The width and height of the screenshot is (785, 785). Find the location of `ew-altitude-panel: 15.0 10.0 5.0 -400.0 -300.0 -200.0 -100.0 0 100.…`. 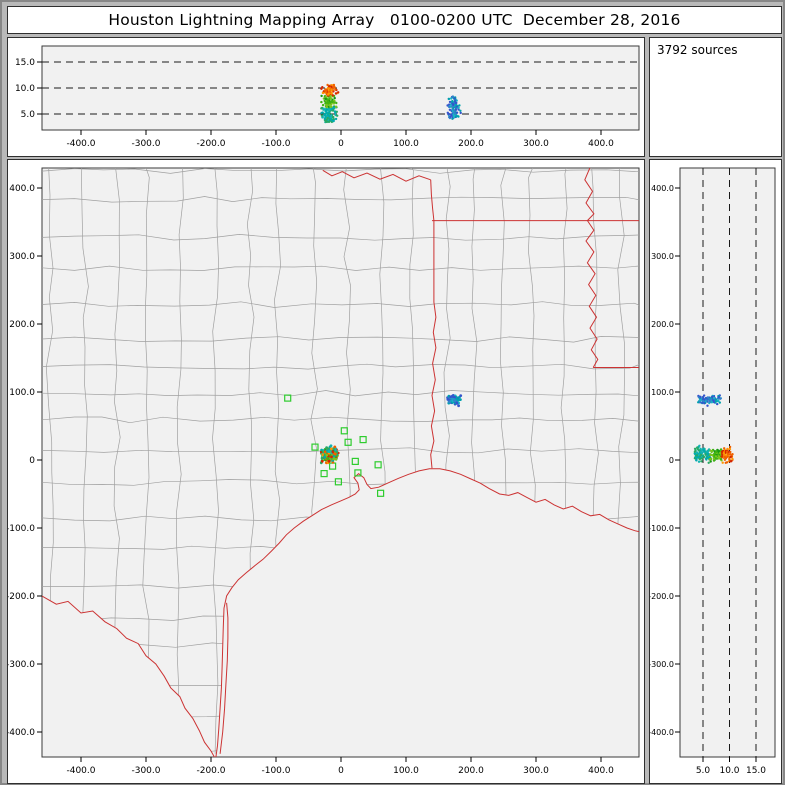

ew-altitude-panel: 15.0 10.0 5.0 -400.0 -300.0 -200.0 -100.0 0 100.… is located at coordinates (326, 97).